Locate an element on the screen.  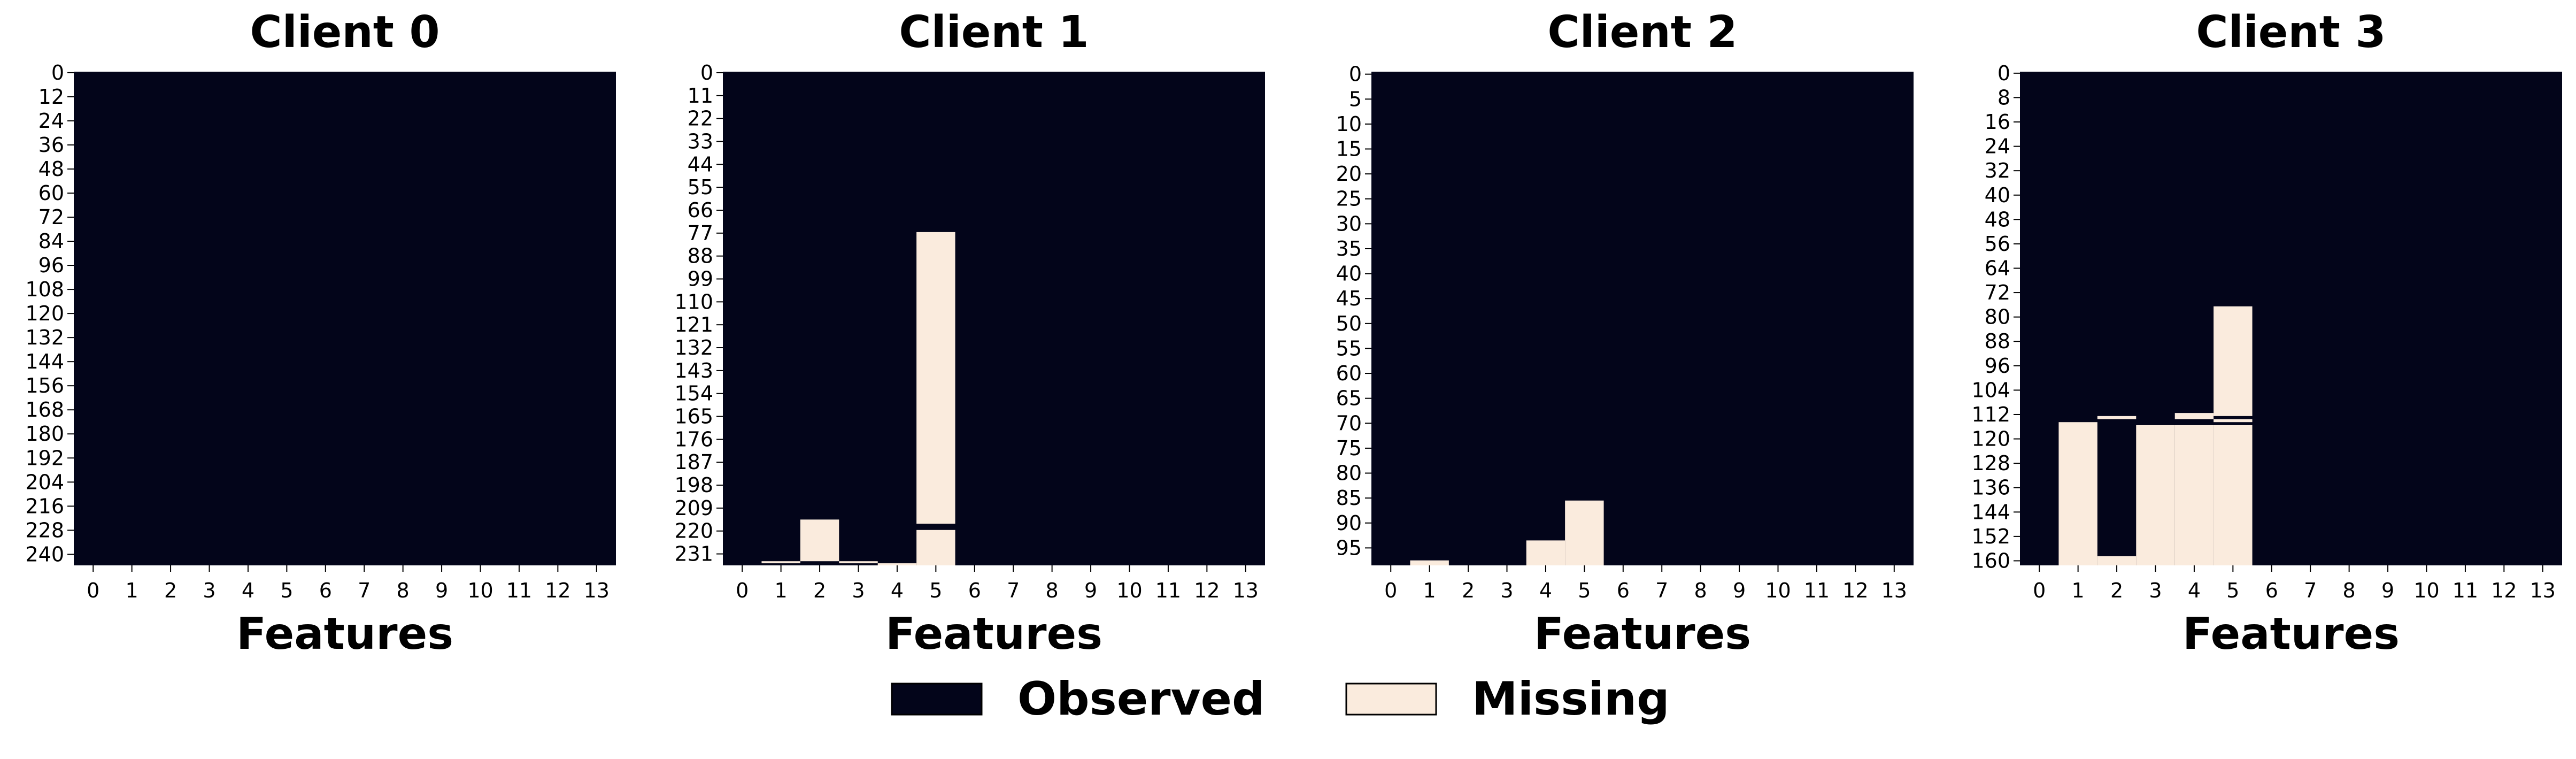
y-tick-label-client-2-6: 30 is located at coordinates (1349, 223).